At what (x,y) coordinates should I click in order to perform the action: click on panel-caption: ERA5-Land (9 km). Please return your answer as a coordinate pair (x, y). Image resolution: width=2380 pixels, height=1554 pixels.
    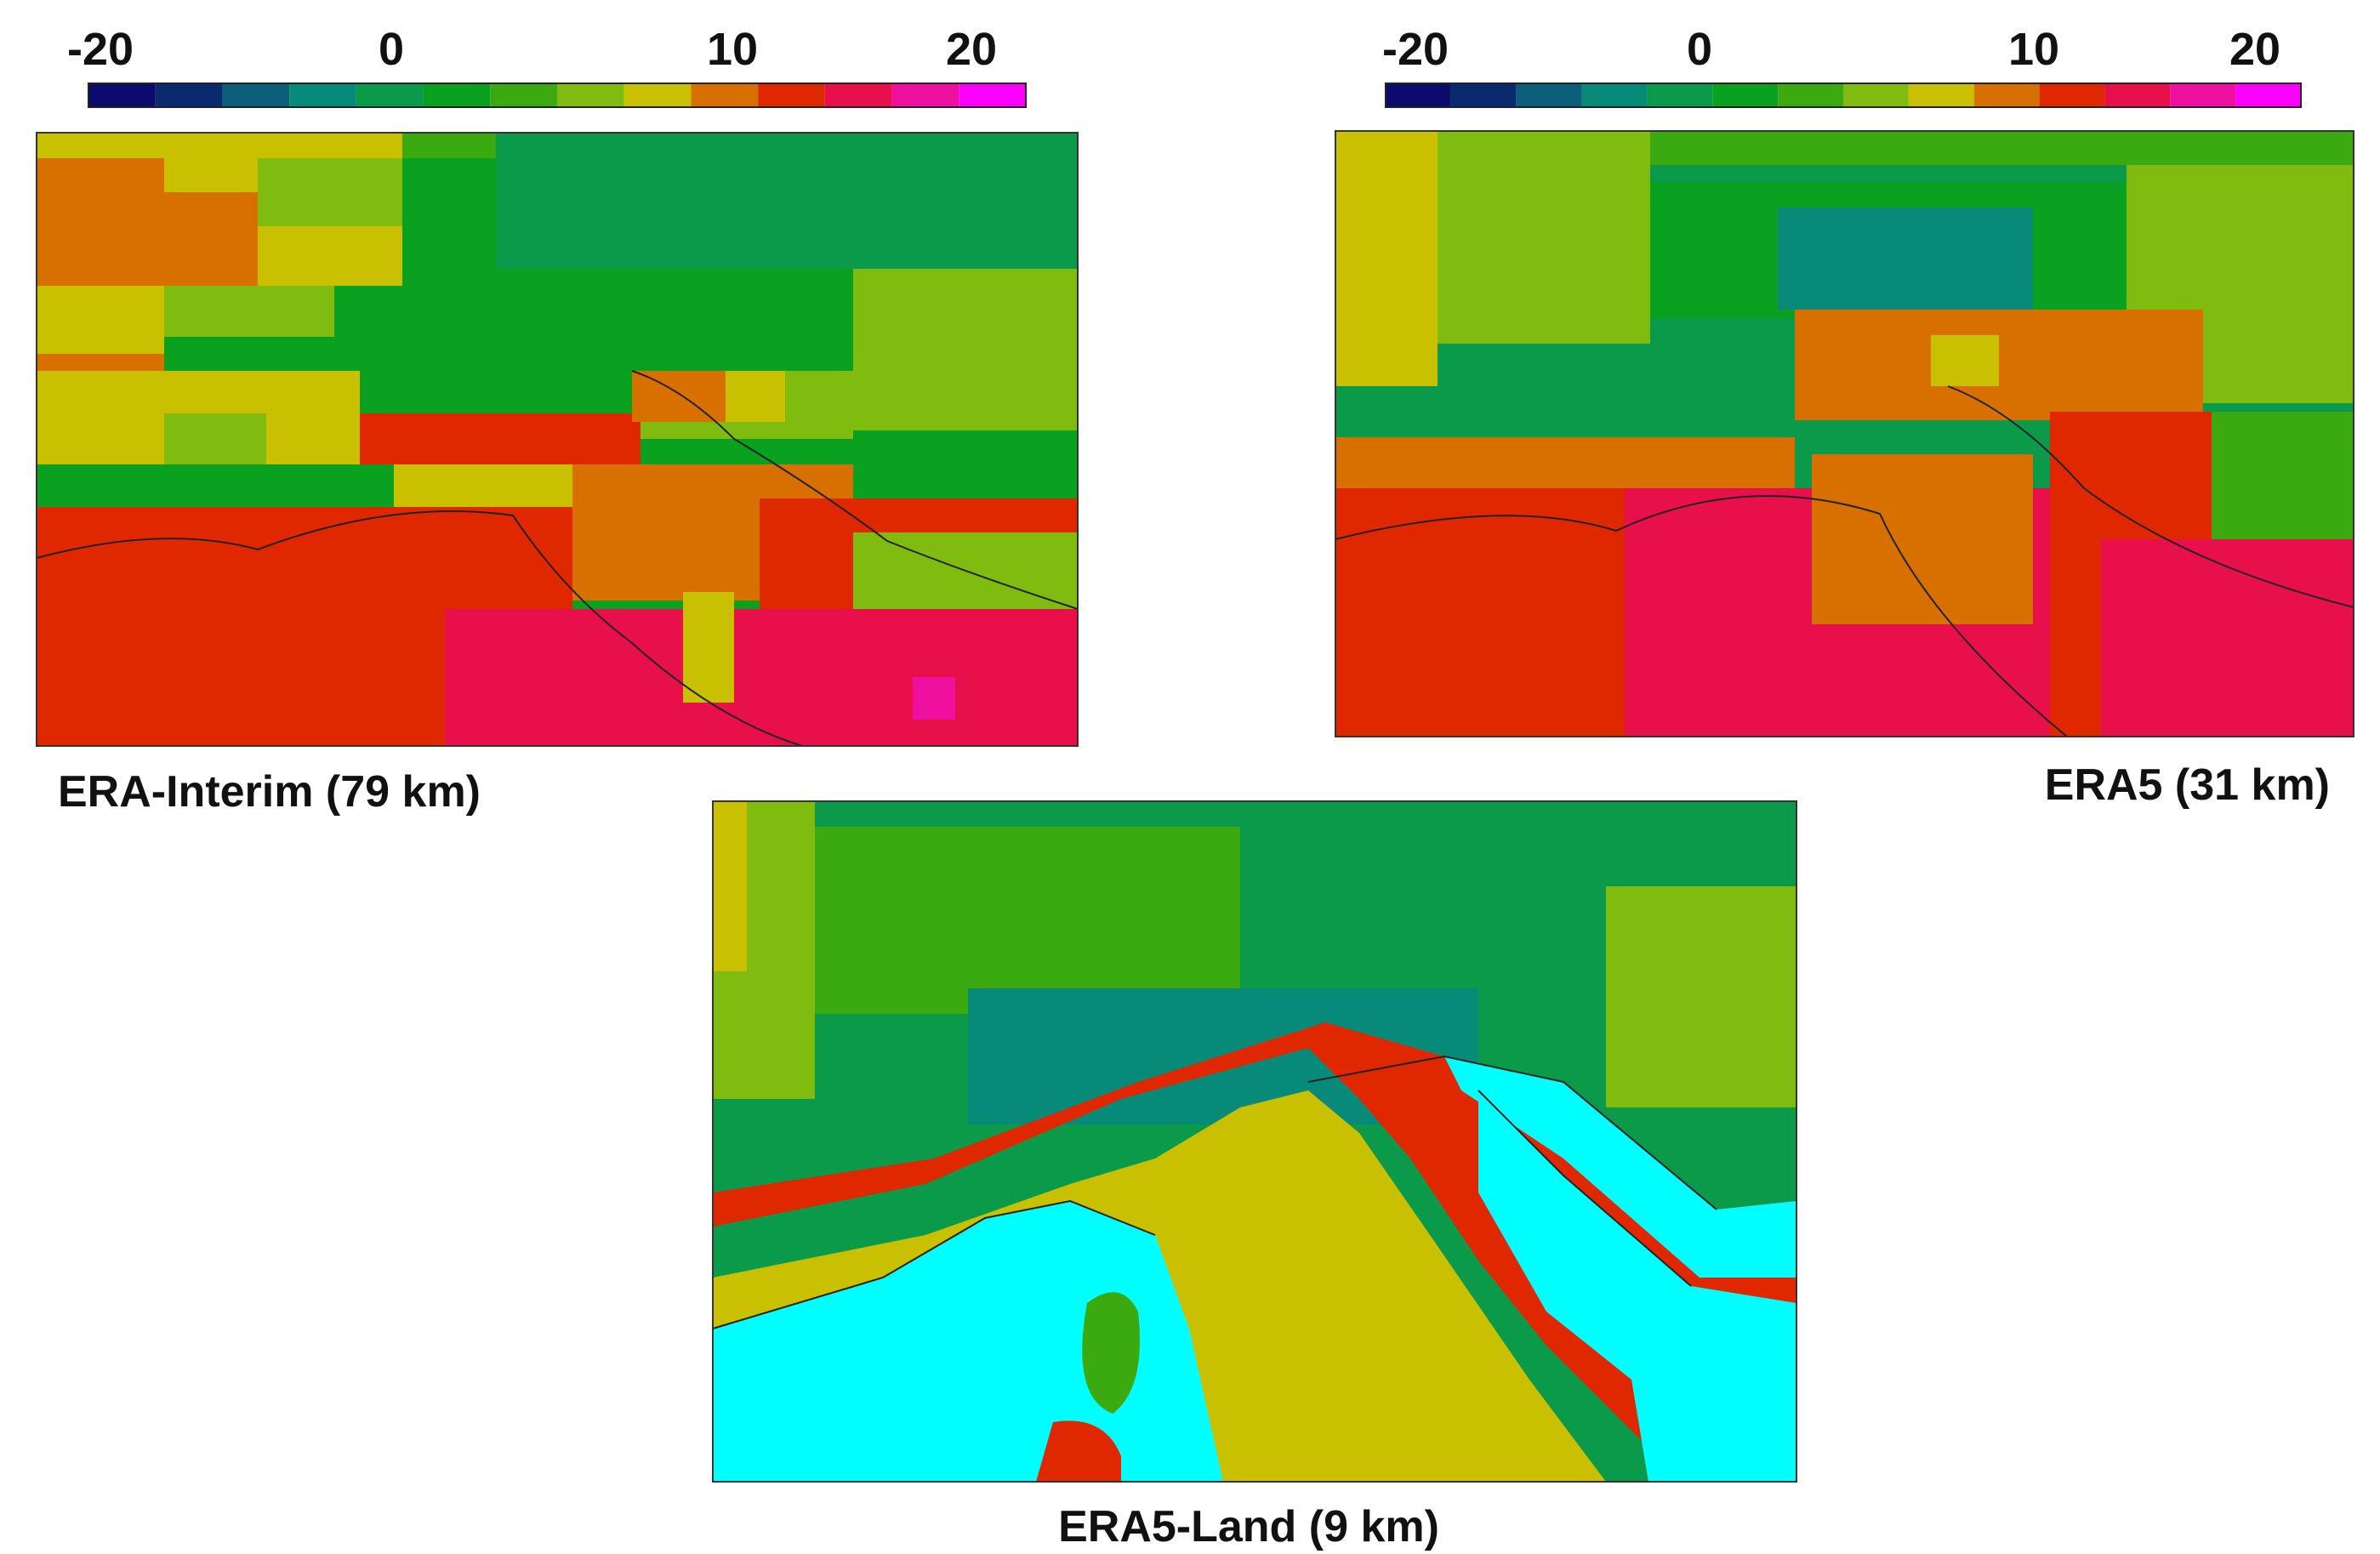
    Looking at the image, I should click on (1248, 1526).